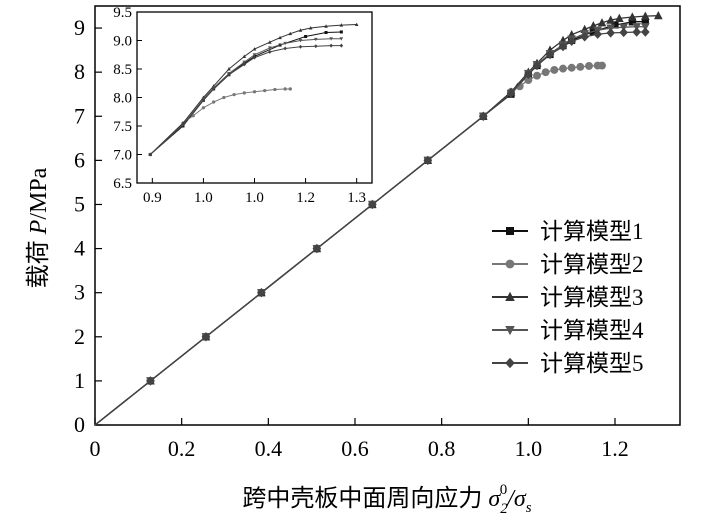 The image size is (709, 525). What do you see at coordinates (529, 448) in the screenshot?
I see `x-tick-label: 1.0` at bounding box center [529, 448].